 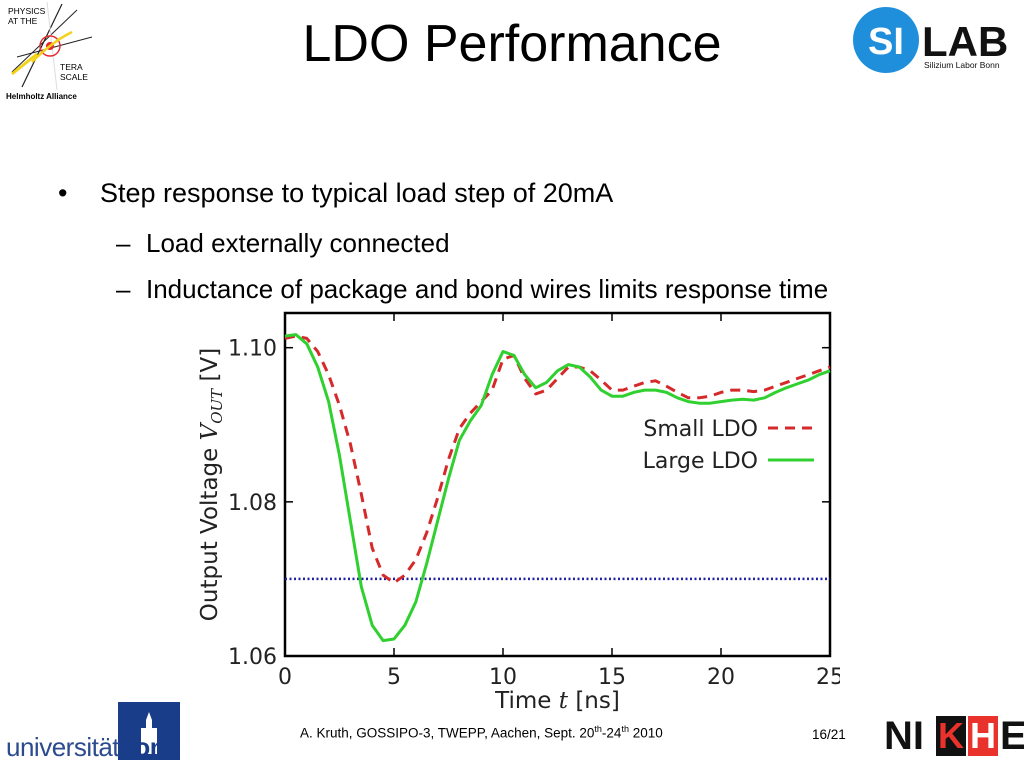 I want to click on bullet-sub-1-text: Load externally connected, so click(x=298, y=243).